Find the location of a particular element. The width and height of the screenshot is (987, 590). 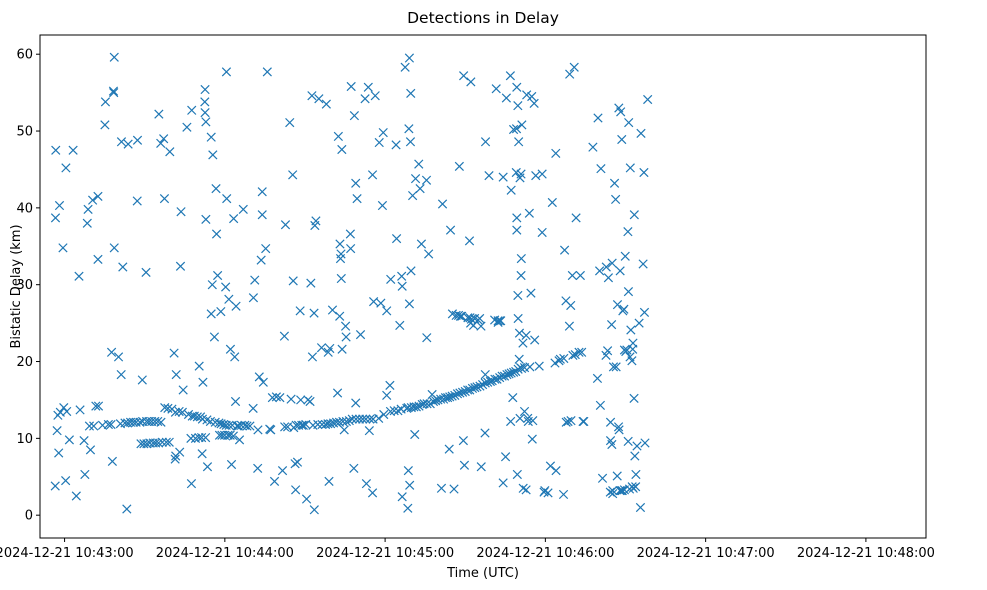

x-tick-label: 2024-12-21 10:46:00 is located at coordinates (545, 553).